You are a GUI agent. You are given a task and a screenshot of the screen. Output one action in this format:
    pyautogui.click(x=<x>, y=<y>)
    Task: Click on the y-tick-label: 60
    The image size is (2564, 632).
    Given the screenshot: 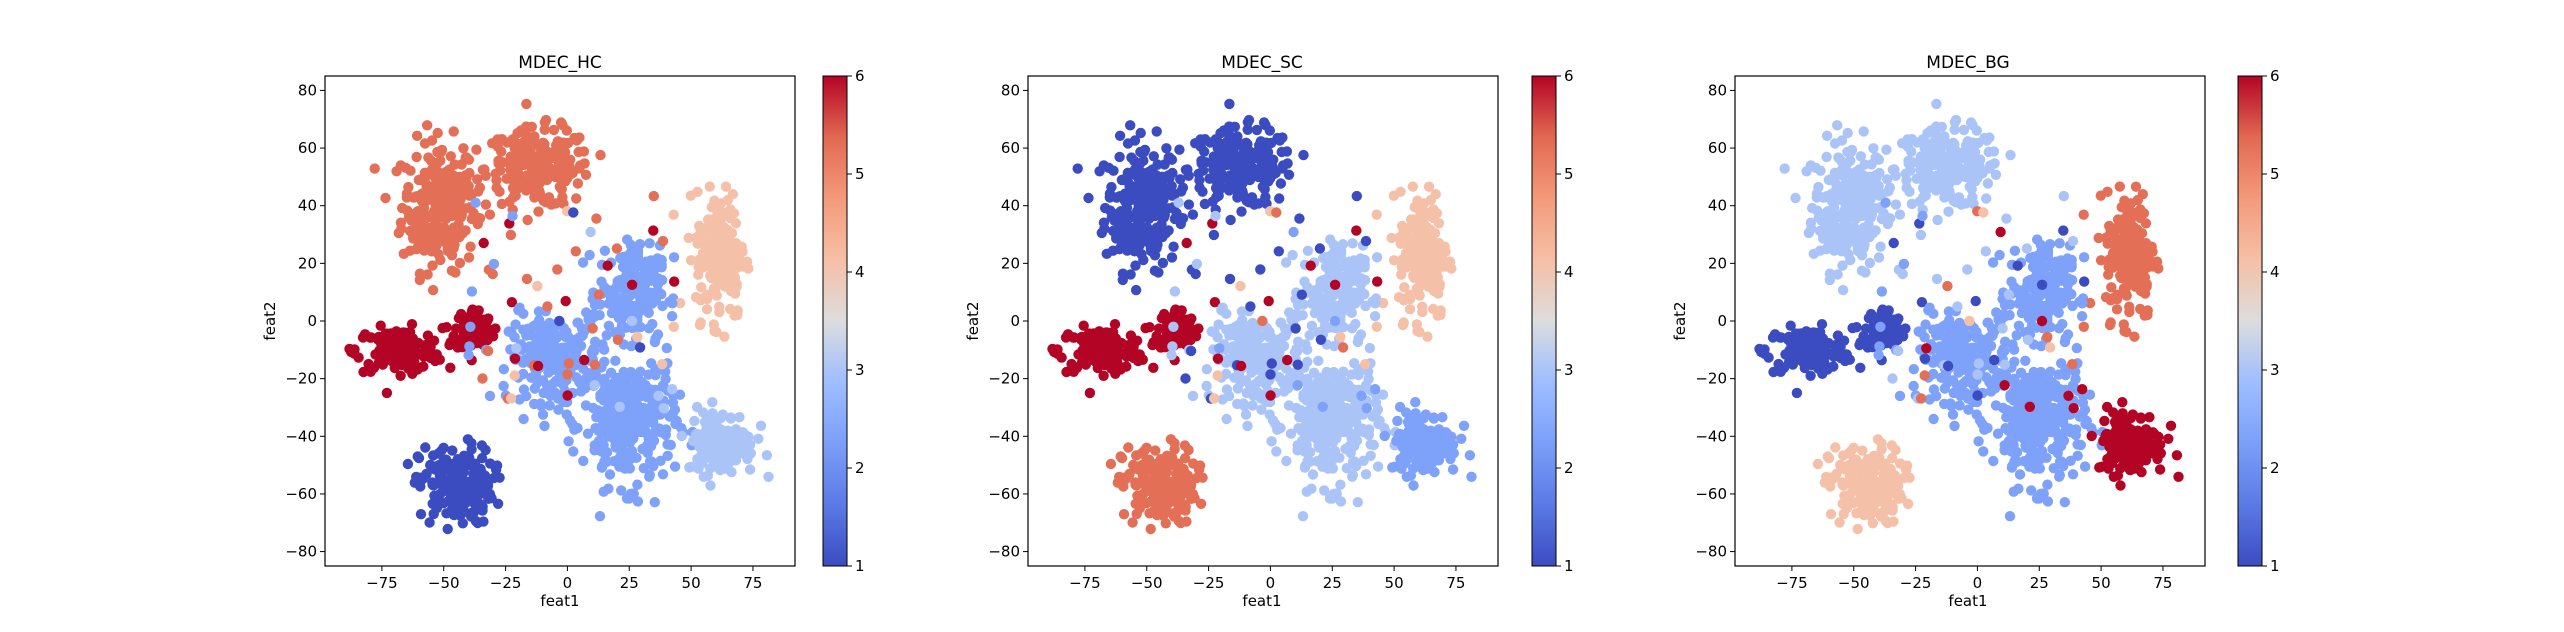 What is the action you would take?
    pyautogui.click(x=1010, y=148)
    